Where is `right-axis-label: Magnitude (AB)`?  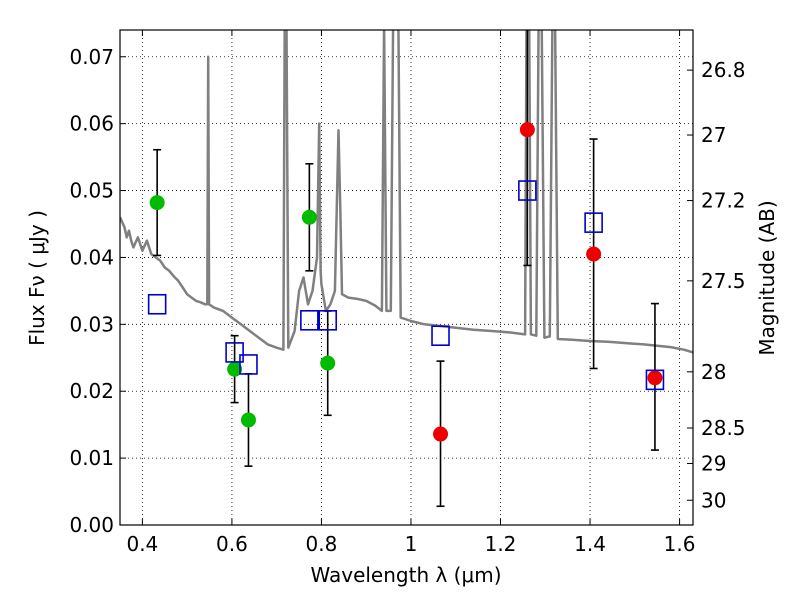
right-axis-label: Magnitude (AB) is located at coordinates (767, 277).